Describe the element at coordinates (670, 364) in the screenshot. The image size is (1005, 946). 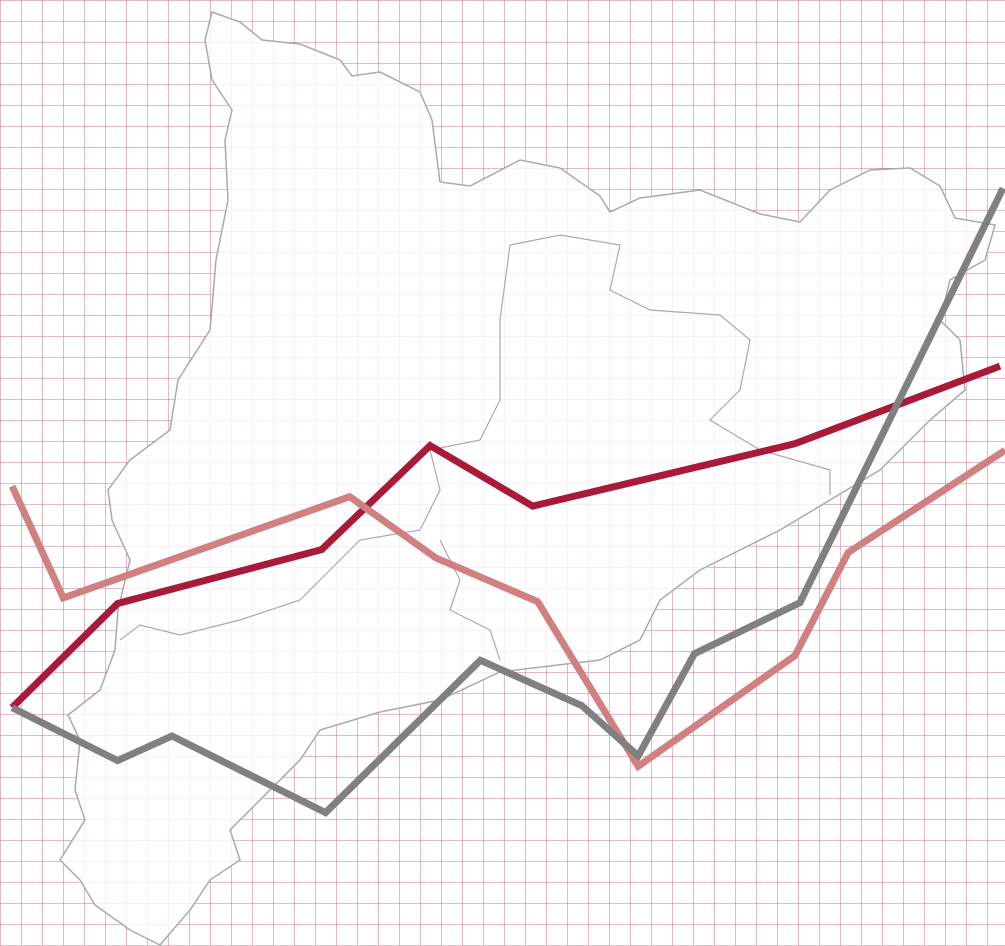
I see `map-inner-border` at that location.